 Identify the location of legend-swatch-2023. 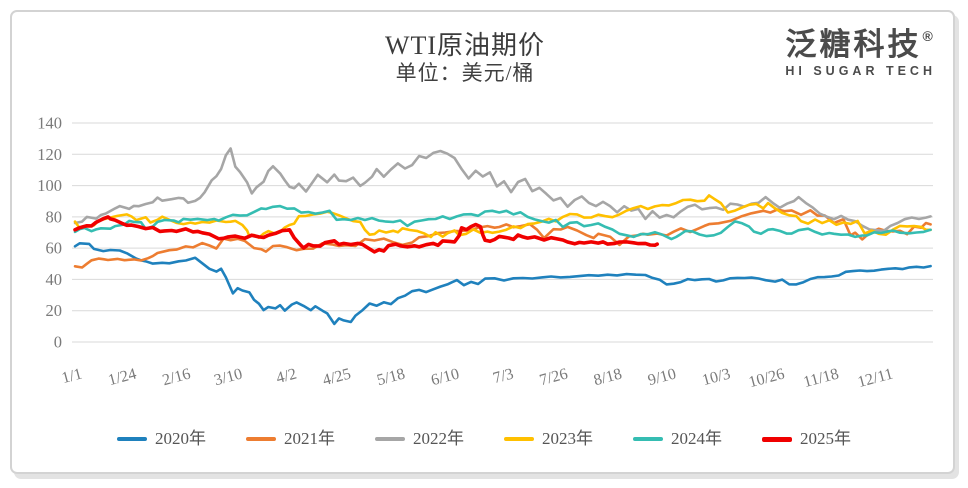
(519, 439).